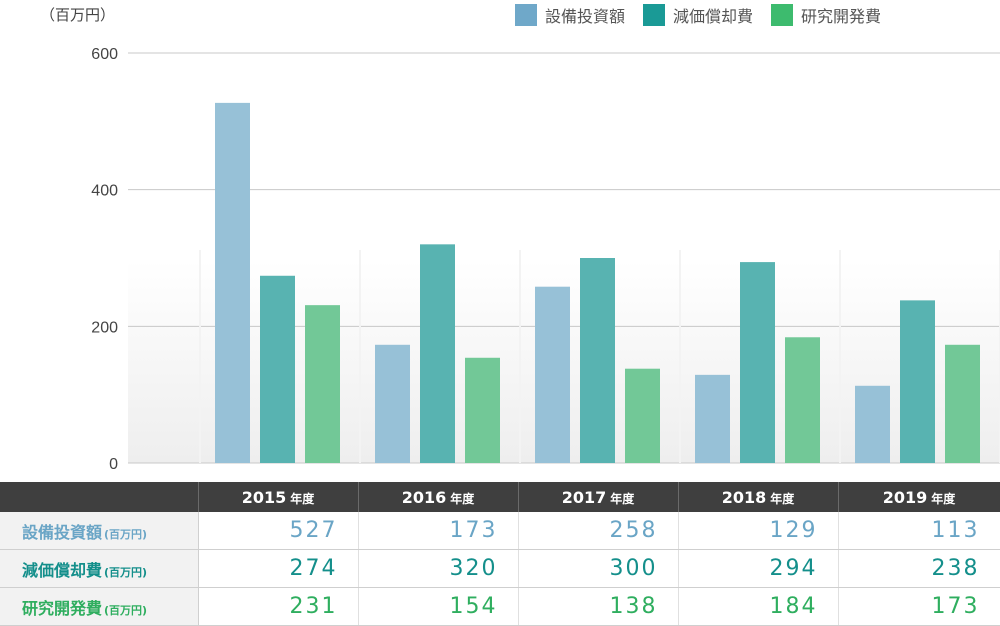 The image size is (1000, 626). I want to click on legend-item-capex: 設備投資額, so click(570, 15).